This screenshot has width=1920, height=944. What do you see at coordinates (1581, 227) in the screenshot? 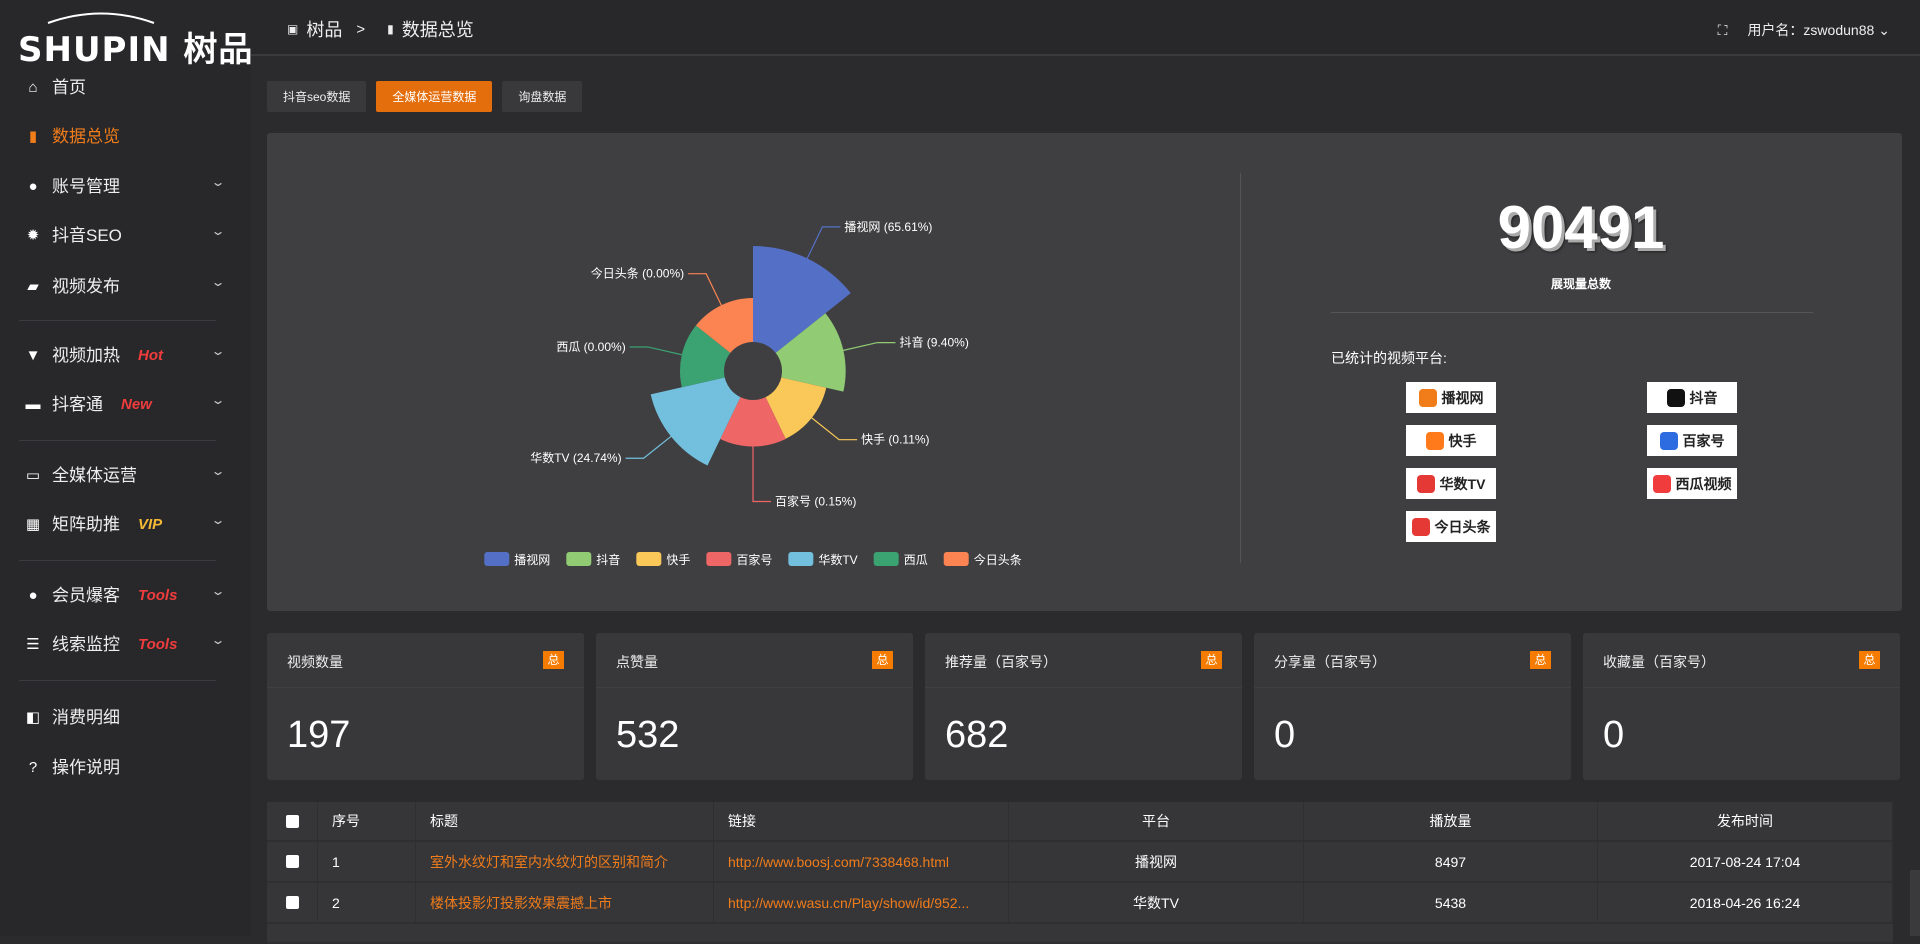
I see `total-impressions: 90491` at bounding box center [1581, 227].